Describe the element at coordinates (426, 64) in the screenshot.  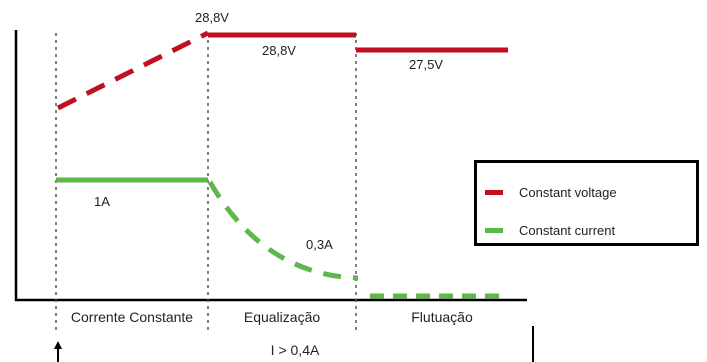
I see `voltage-float-label: 27,5V` at that location.